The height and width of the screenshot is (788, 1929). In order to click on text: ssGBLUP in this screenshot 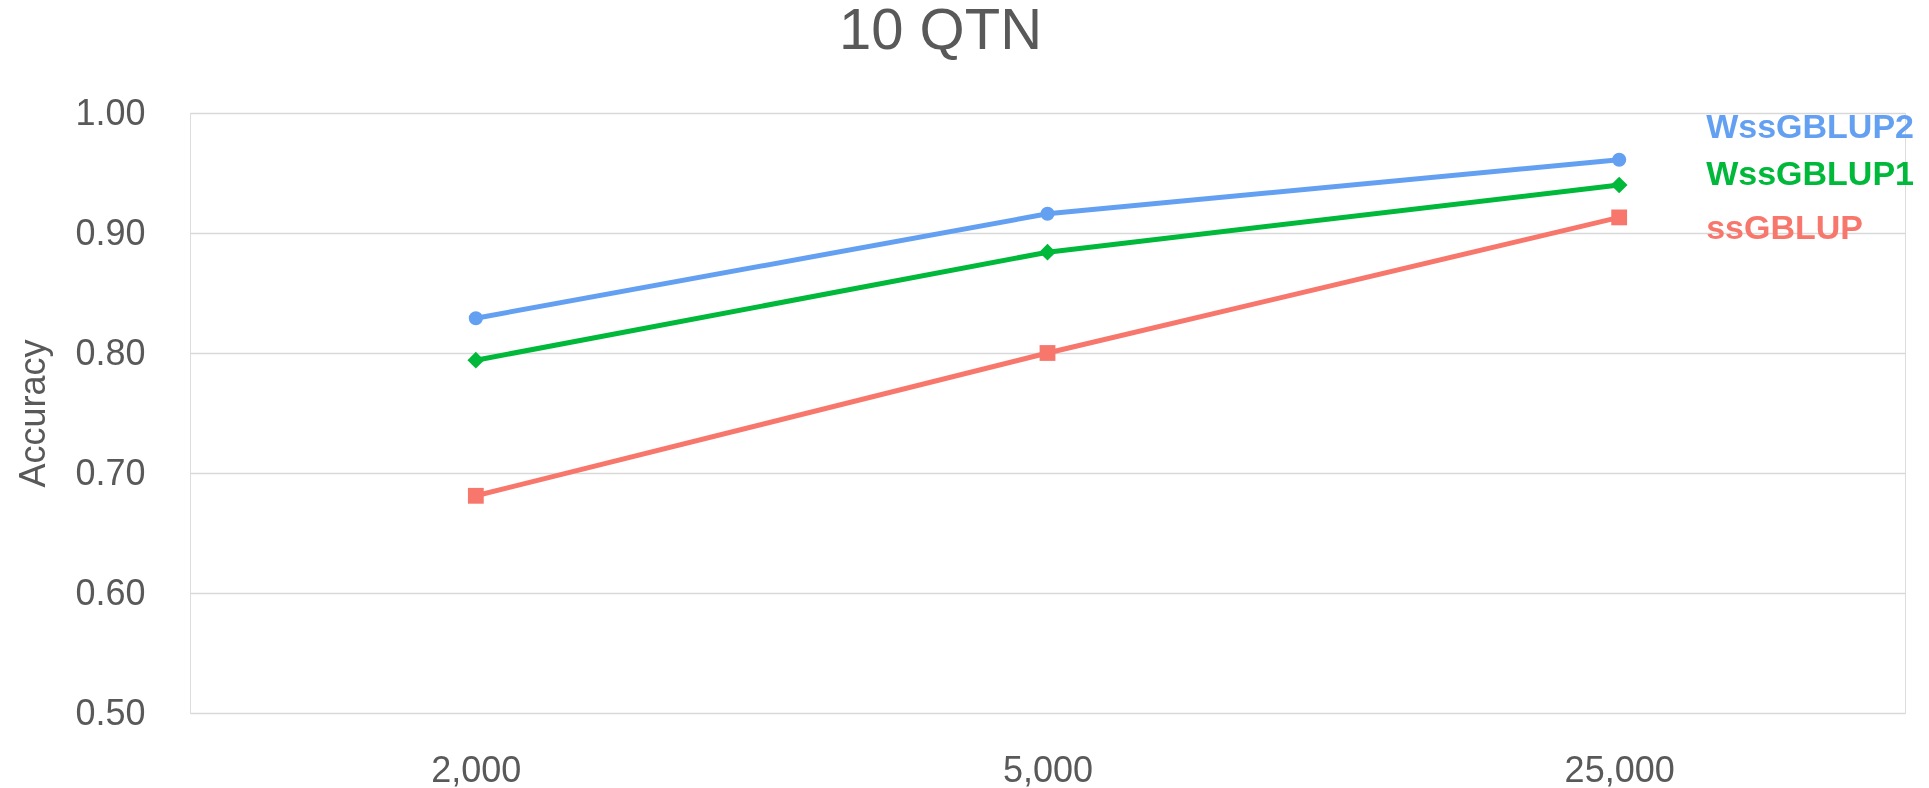, I will do `click(1784, 227)`.